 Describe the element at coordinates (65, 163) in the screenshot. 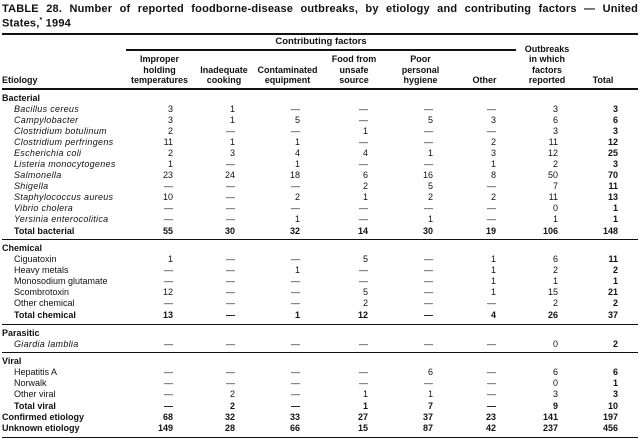

I see `row-label: Listeria monocytogenes` at that location.